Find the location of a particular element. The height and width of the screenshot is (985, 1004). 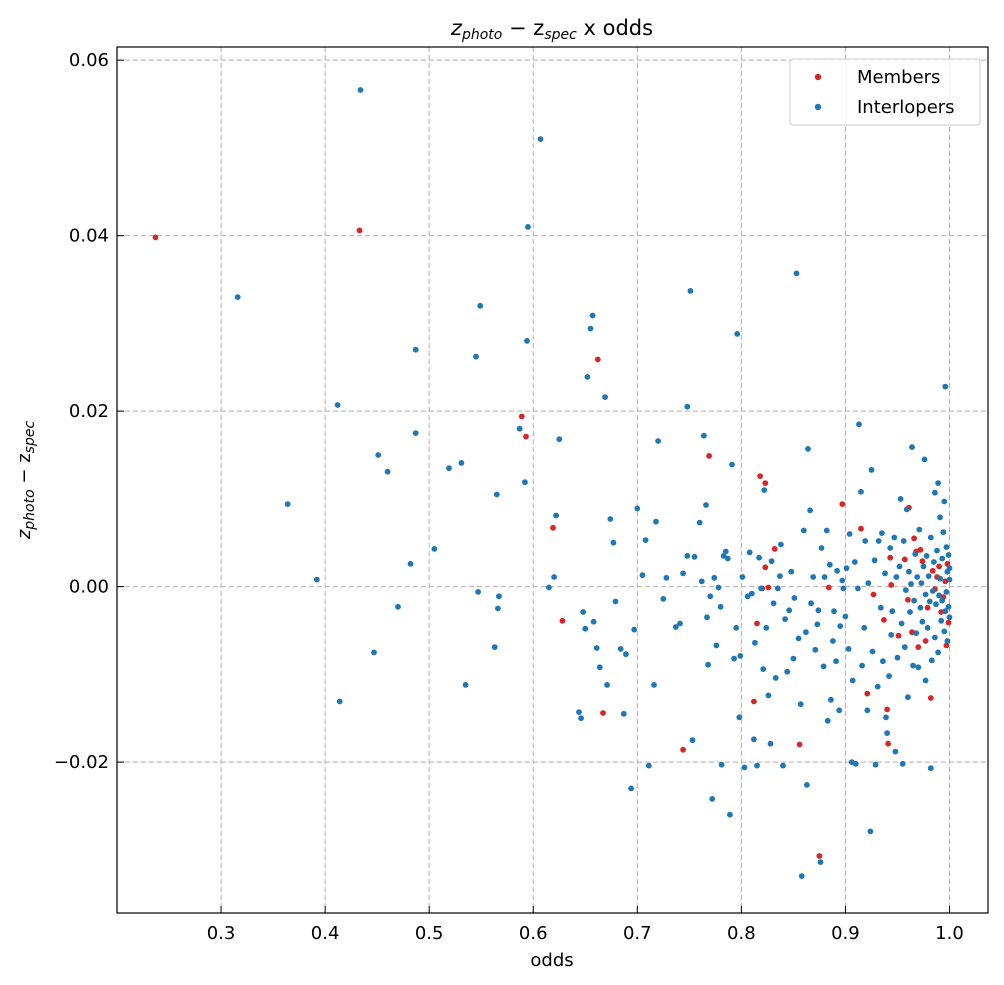

legend: Members Interlopers is located at coordinates (885, 92).